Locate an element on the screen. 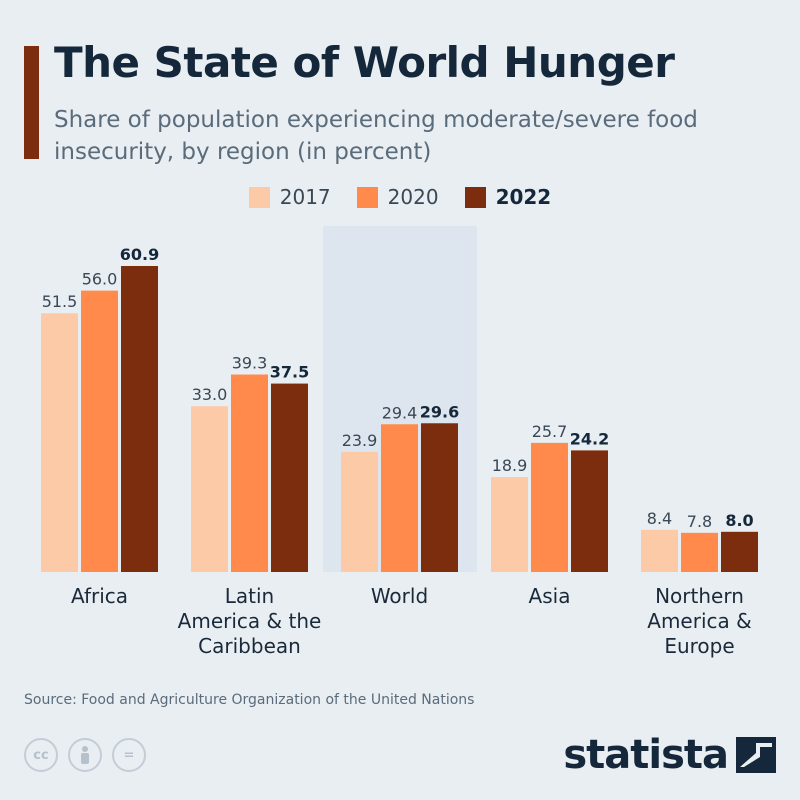 The height and width of the screenshot is (800, 800). legend-item-2020: 2020 is located at coordinates (397, 197).